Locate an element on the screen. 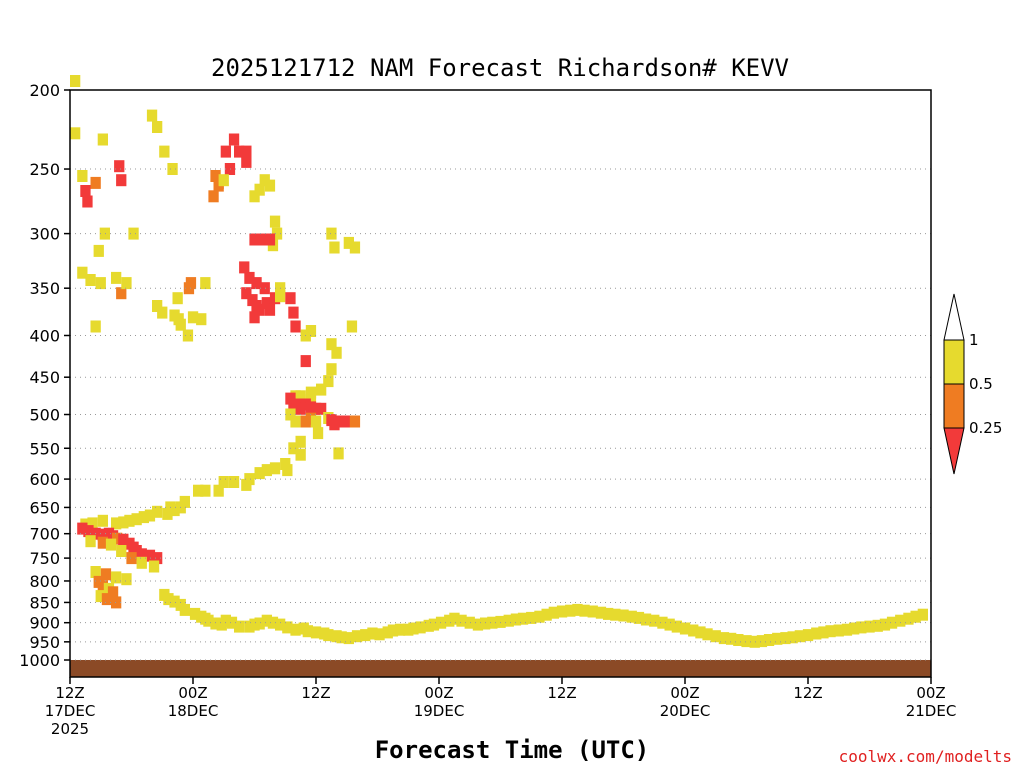 The width and height of the screenshot is (1024, 768). legend-label: 1 is located at coordinates (974, 340).